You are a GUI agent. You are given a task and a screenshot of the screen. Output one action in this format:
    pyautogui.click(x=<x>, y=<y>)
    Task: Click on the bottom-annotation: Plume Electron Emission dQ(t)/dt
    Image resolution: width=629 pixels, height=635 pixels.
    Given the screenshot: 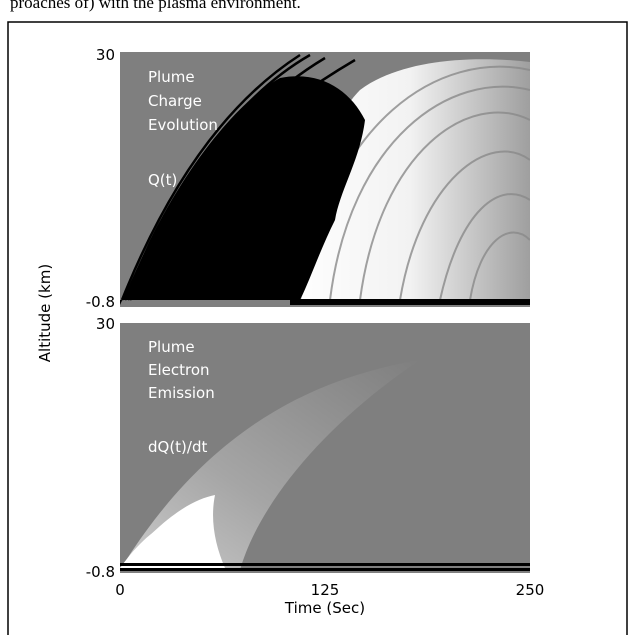 What is the action you would take?
    pyautogui.click(x=181, y=397)
    